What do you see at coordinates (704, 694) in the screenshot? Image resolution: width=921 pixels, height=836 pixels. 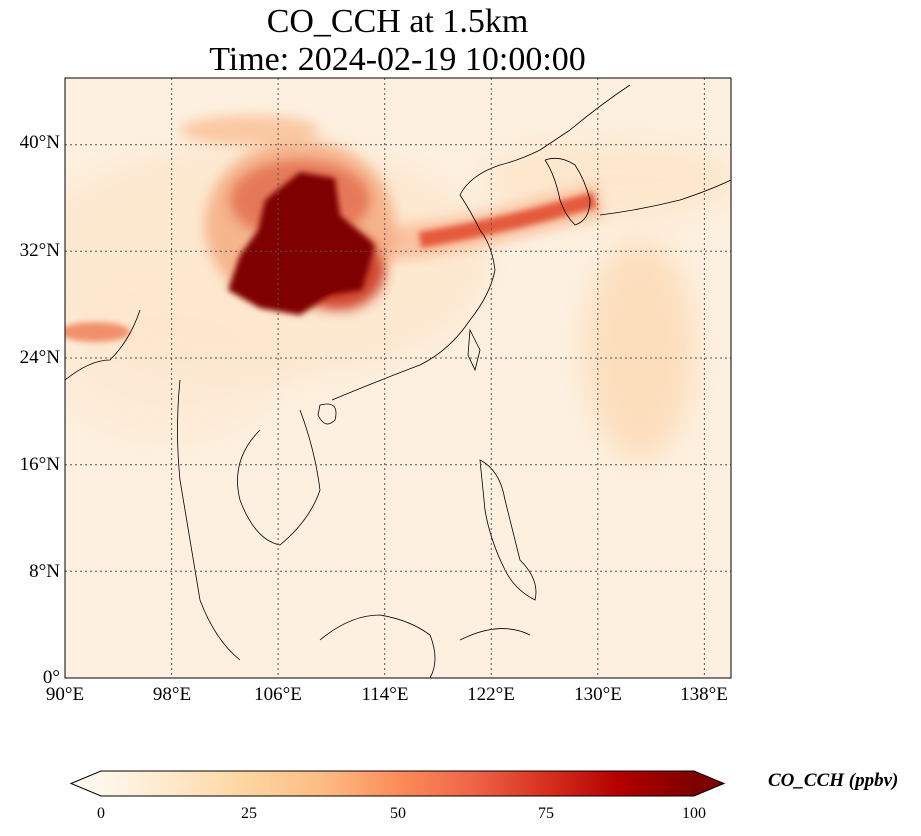 I see `xtick-label: 138°E` at bounding box center [704, 694].